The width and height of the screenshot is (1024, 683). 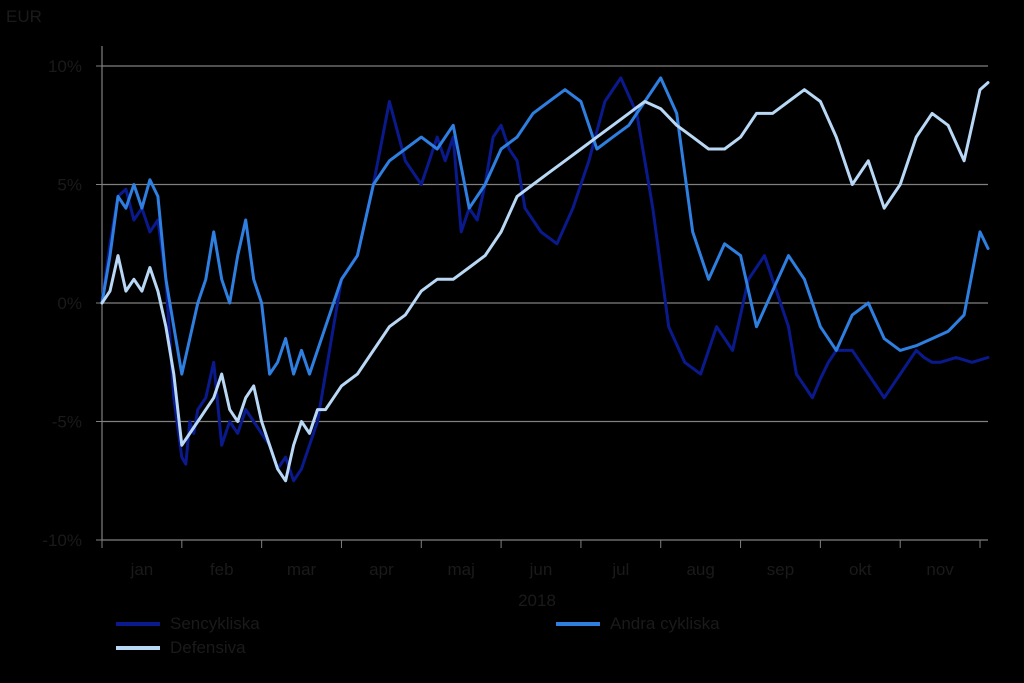 I want to click on legend-swatch-sencykliska, so click(x=138, y=624).